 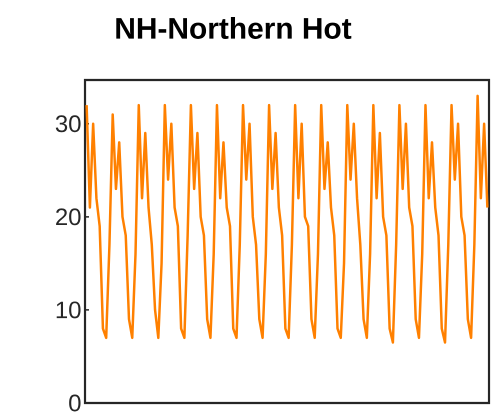 What do you see at coordinates (68, 123) in the screenshot?
I see `y-tick-label: 30` at bounding box center [68, 123].